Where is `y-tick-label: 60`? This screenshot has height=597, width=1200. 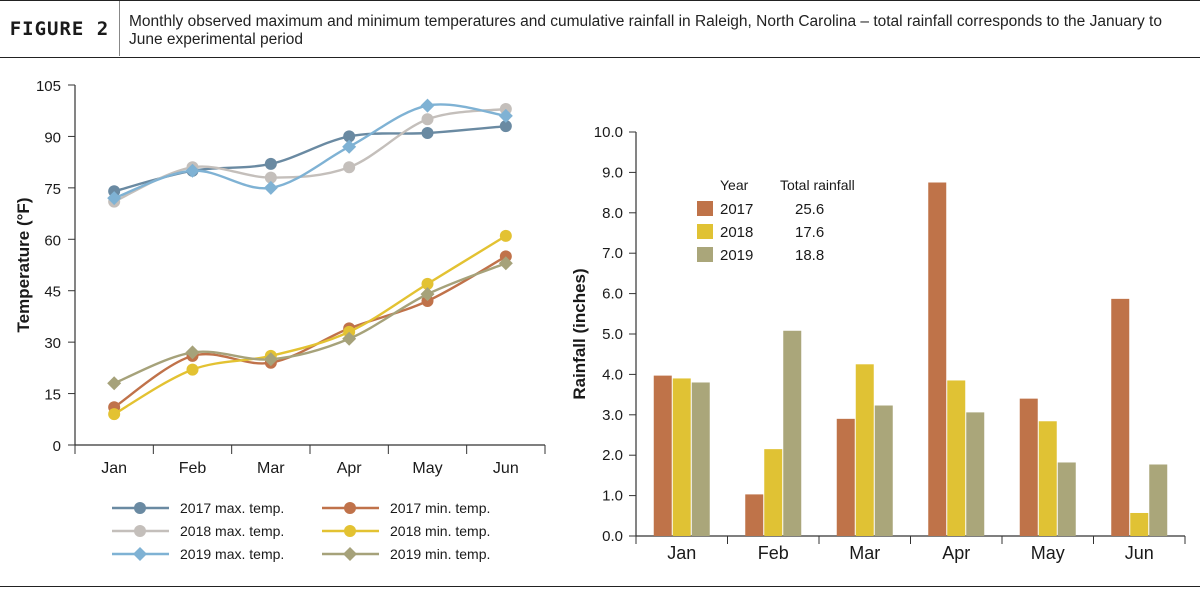 y-tick-label: 60 is located at coordinates (52, 240).